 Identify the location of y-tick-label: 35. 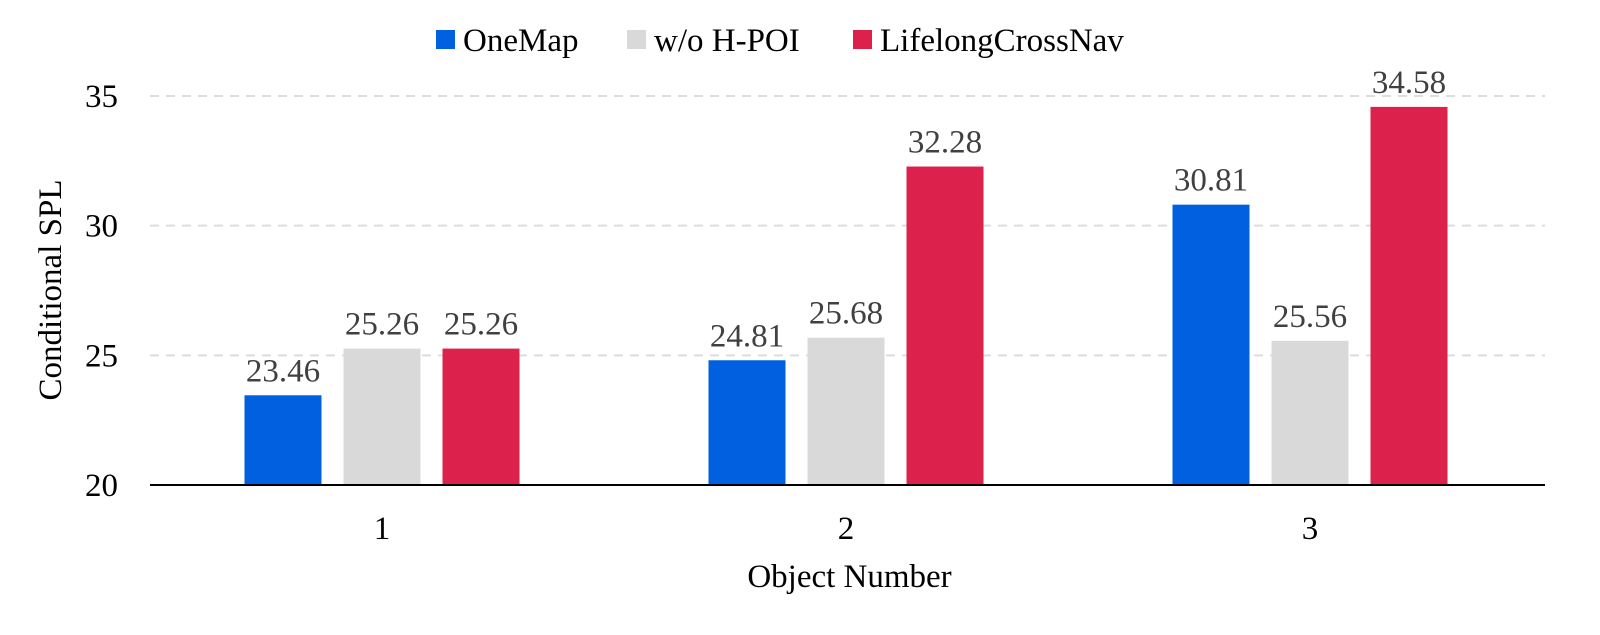
(101, 97).